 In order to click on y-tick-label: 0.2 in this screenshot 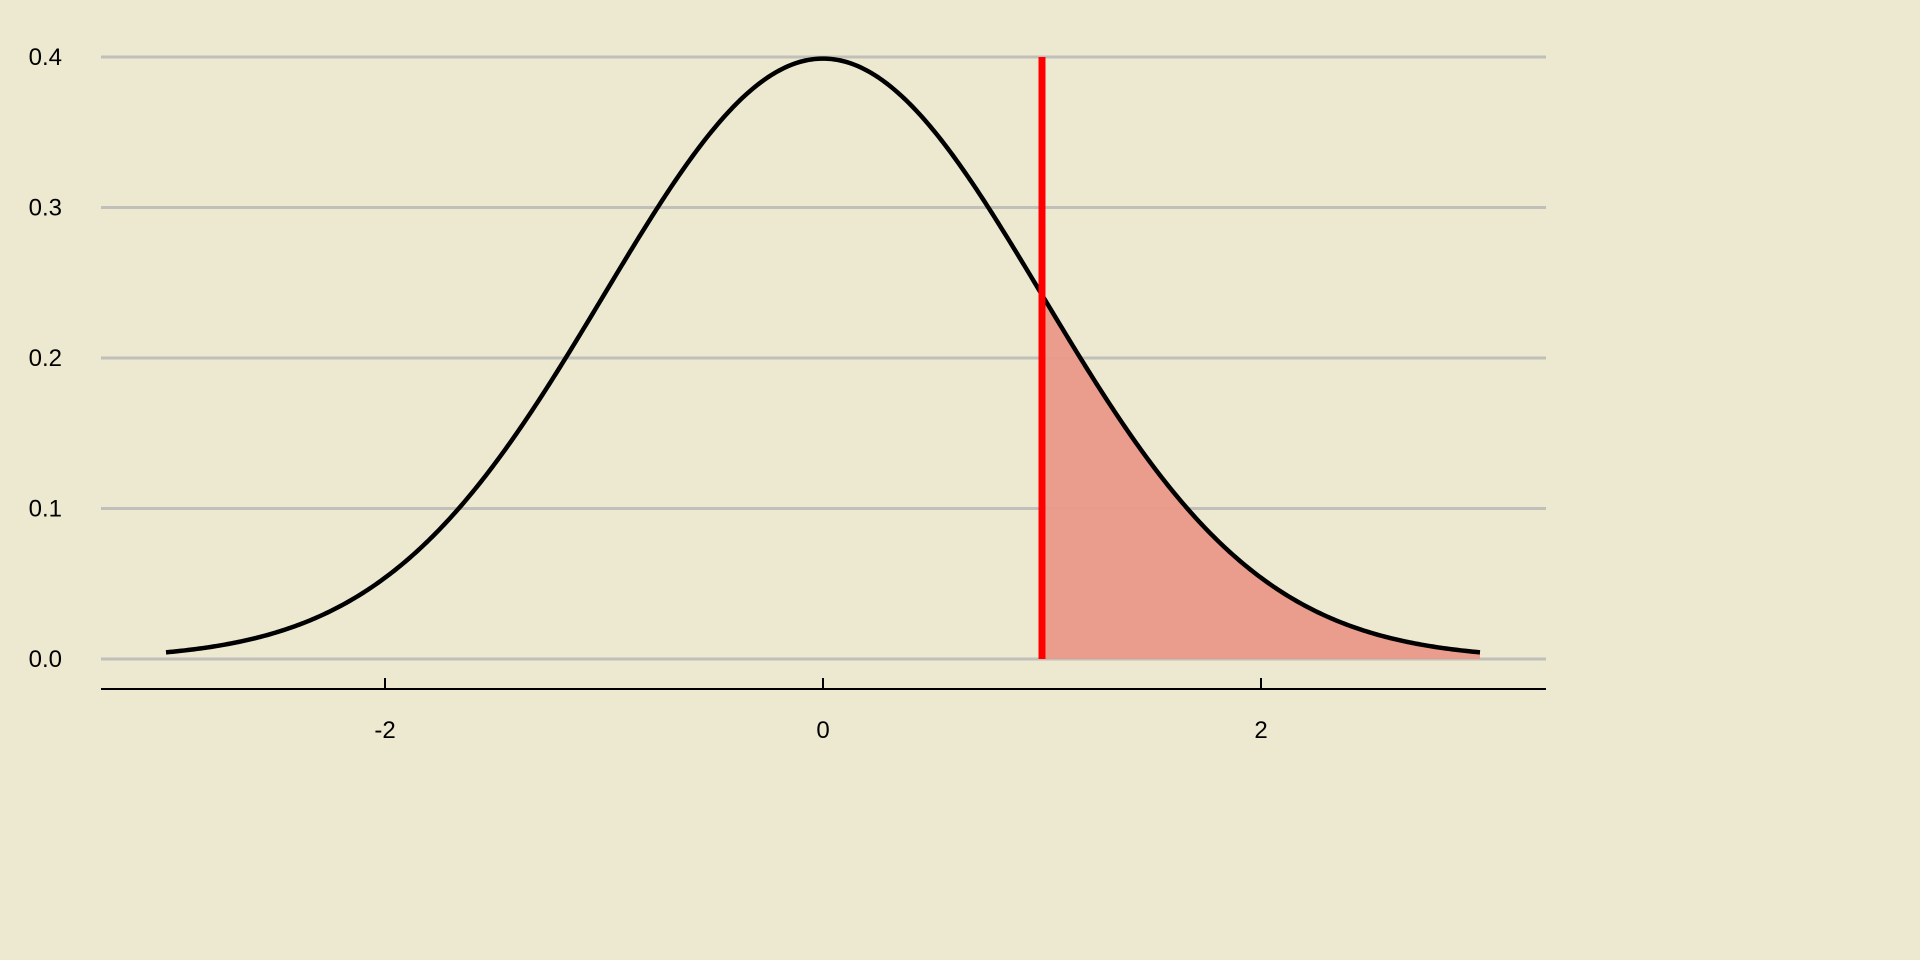, I will do `click(45, 358)`.